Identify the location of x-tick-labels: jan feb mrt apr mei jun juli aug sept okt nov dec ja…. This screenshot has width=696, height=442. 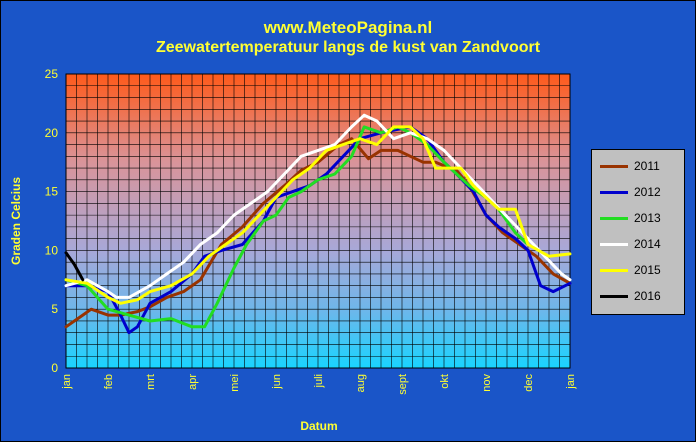
(319, 384).